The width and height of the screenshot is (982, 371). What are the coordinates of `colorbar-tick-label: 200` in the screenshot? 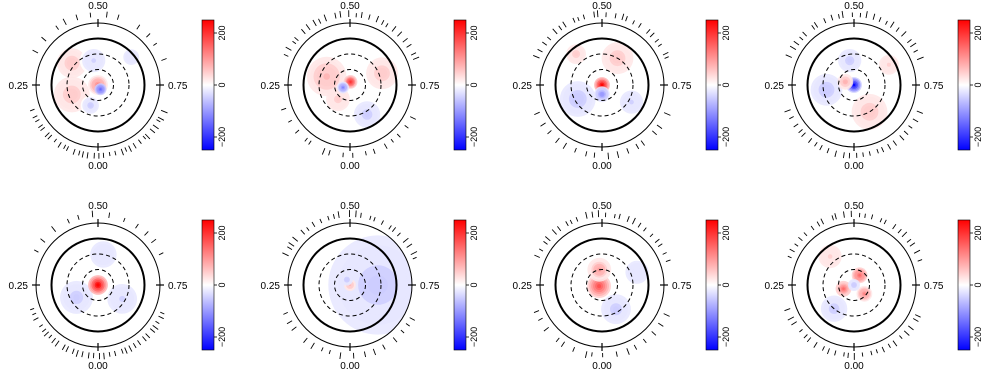 It's located at (726, 32).